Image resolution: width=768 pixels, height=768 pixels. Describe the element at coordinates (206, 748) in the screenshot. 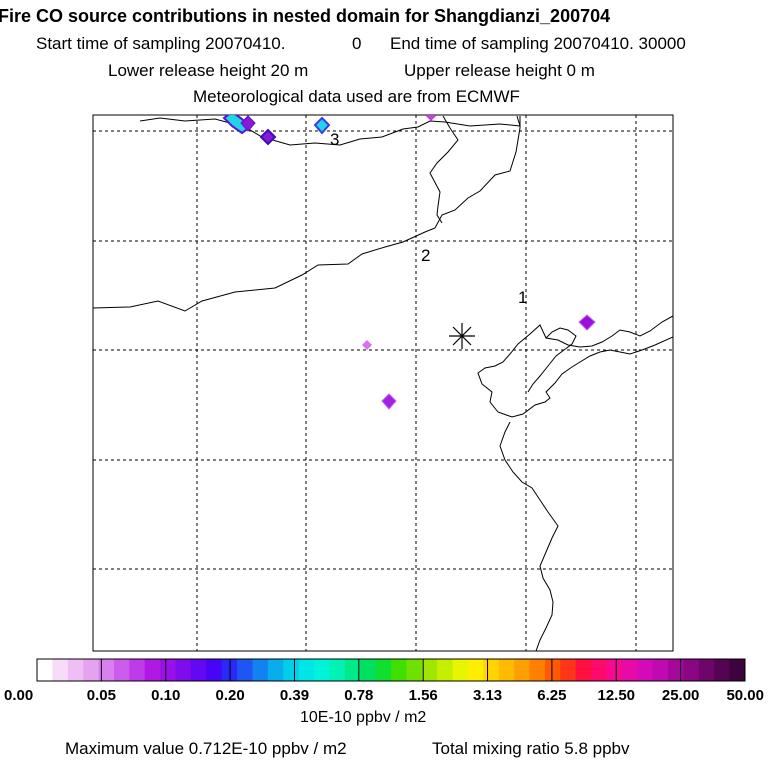

I see `maximum-value: Maximum value 0.712E-10 ppbv / m2` at that location.